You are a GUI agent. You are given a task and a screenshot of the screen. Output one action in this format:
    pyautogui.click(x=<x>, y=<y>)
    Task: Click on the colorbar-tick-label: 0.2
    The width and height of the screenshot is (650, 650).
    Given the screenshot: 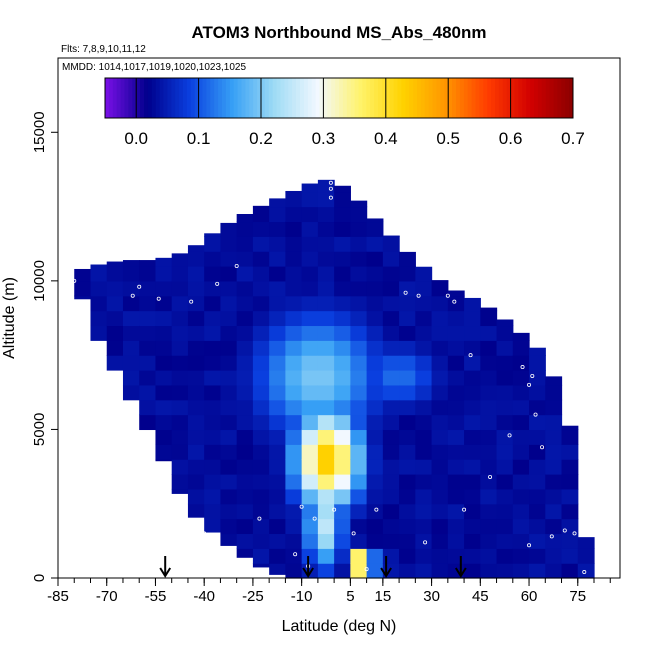 What is the action you would take?
    pyautogui.click(x=261, y=138)
    